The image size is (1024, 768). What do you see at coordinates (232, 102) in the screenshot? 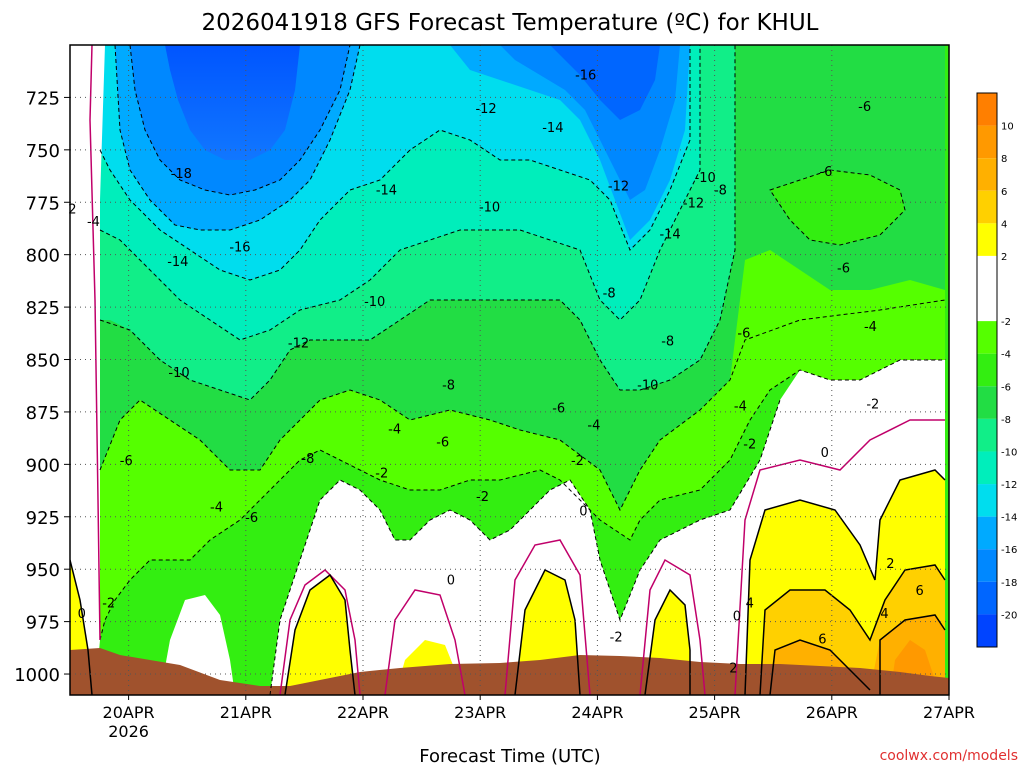
I see `region-minus20-left` at bounding box center [232, 102].